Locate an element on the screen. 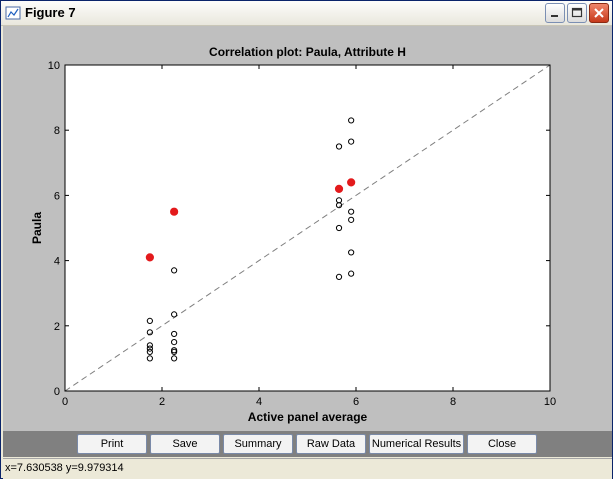  maximize-button is located at coordinates (577, 13).